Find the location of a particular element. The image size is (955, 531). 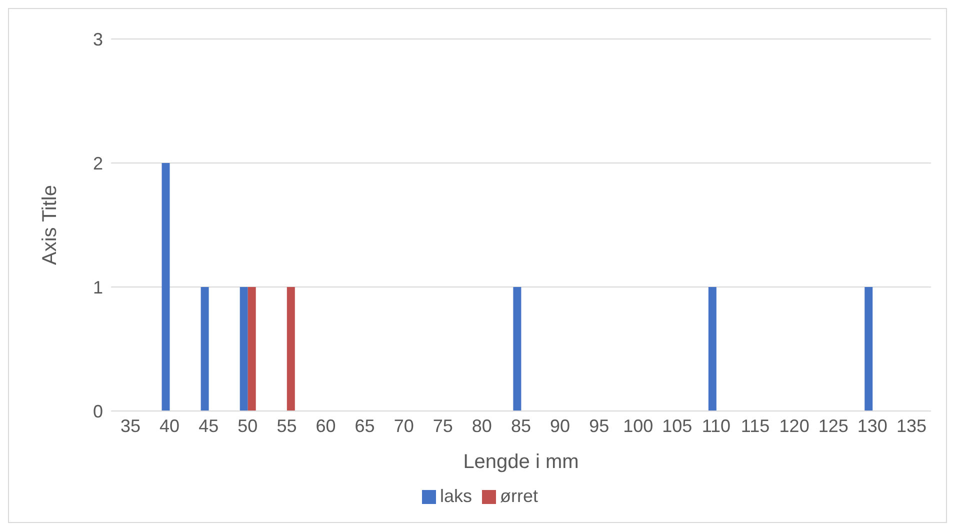

x-tick-label: 45 is located at coordinates (208, 426).